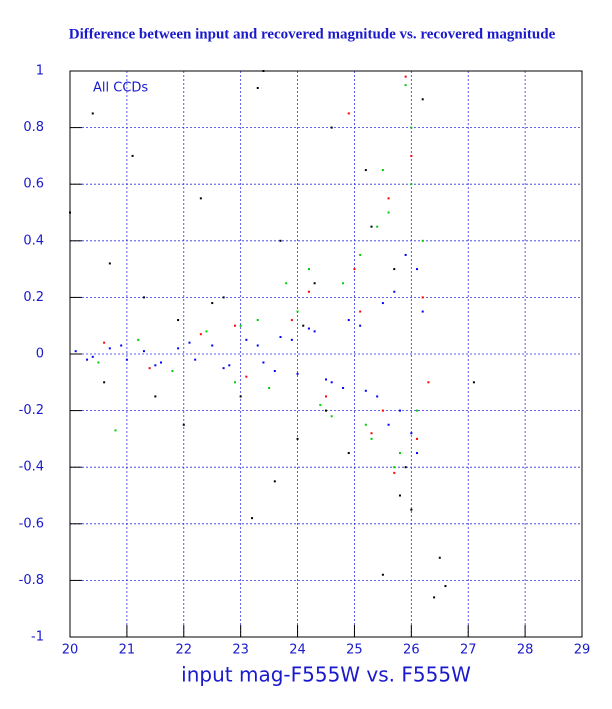 Image resolution: width=612 pixels, height=709 pixels. I want to click on y-tick-label: 0, so click(40, 354).